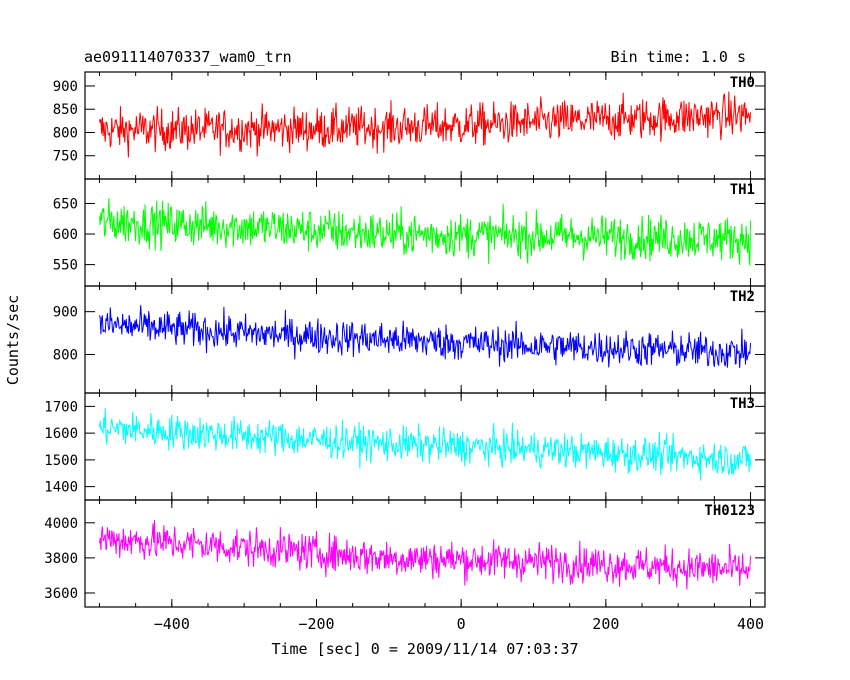 Image resolution: width=850 pixels, height=680 pixels. What do you see at coordinates (61, 488) in the screenshot?
I see `y-tick-label: 1400` at bounding box center [61, 488].